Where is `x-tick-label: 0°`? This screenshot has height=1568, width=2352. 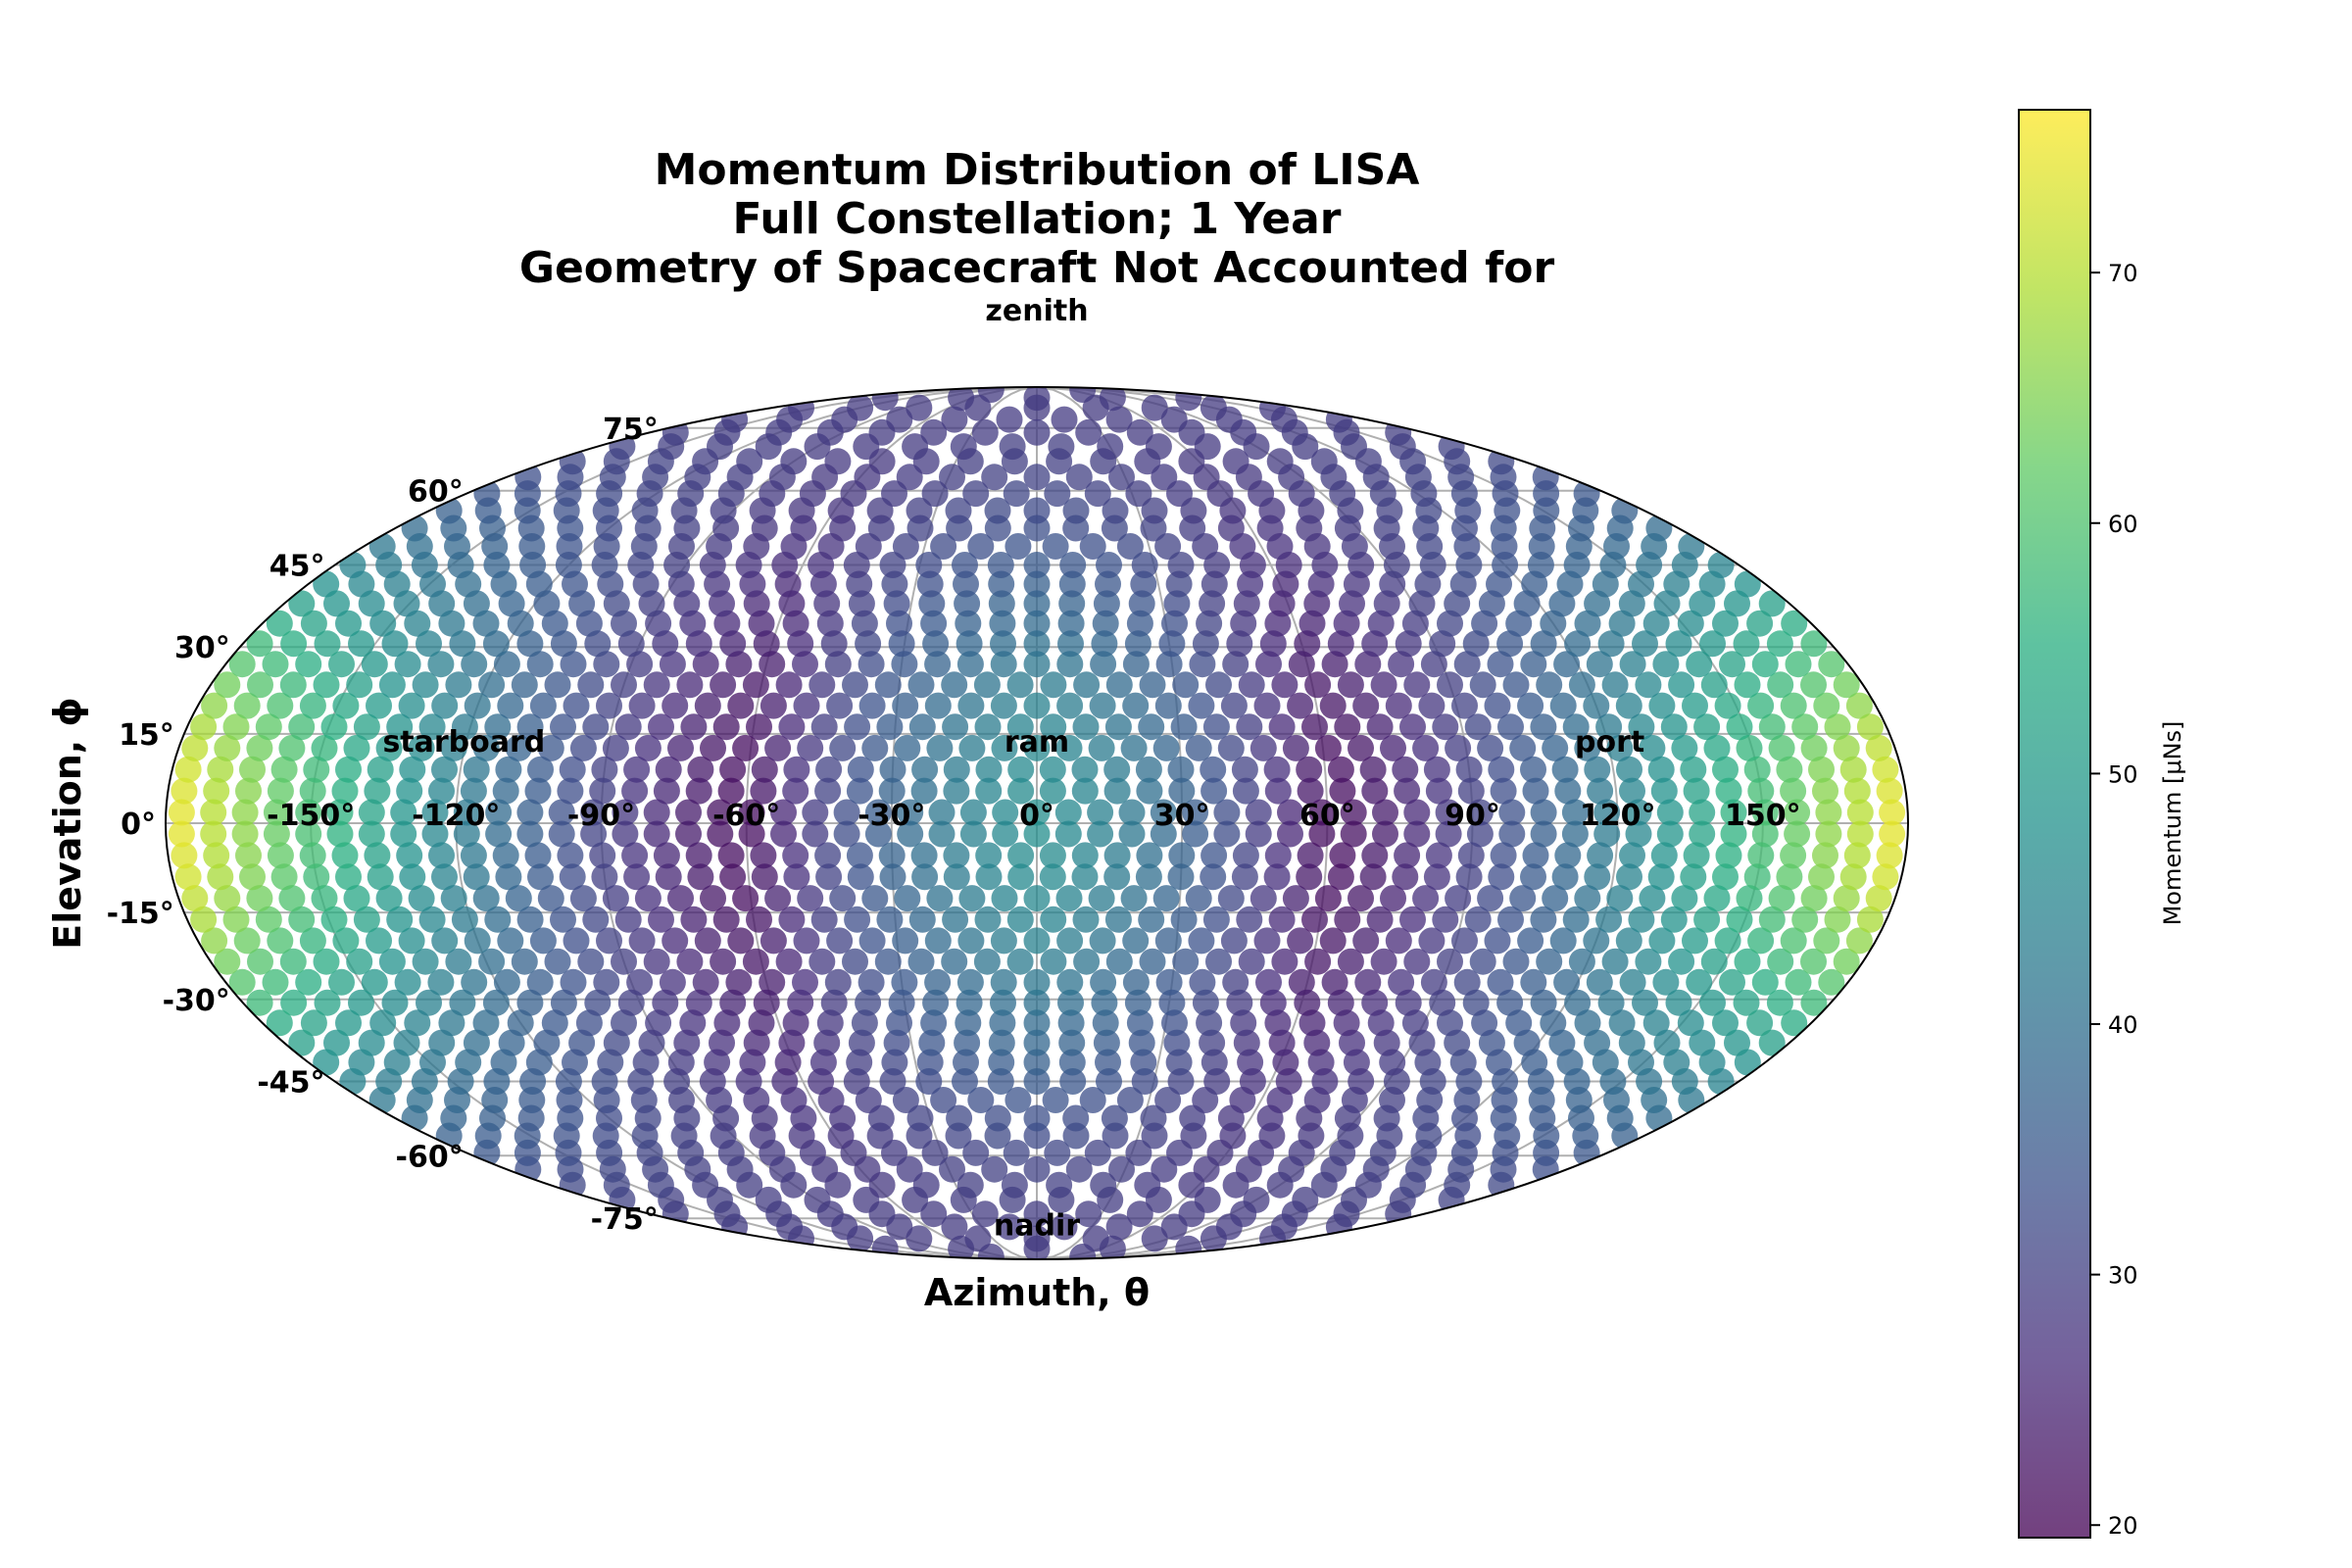 x-tick-label: 0° is located at coordinates (1036, 816).